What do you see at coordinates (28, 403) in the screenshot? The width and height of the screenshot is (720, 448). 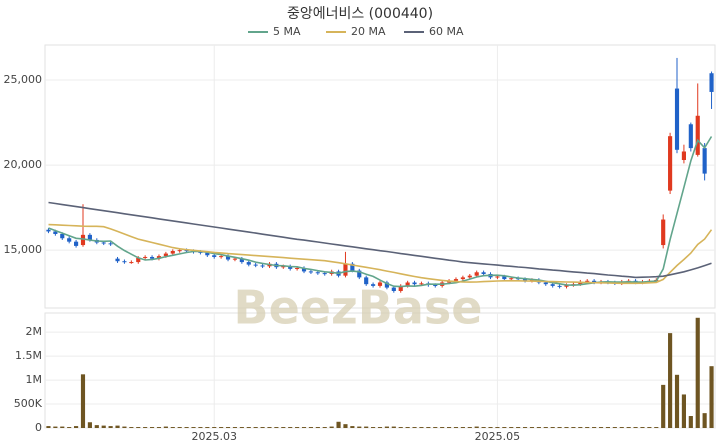 I see `y-tick-label: 500K` at bounding box center [28, 403].